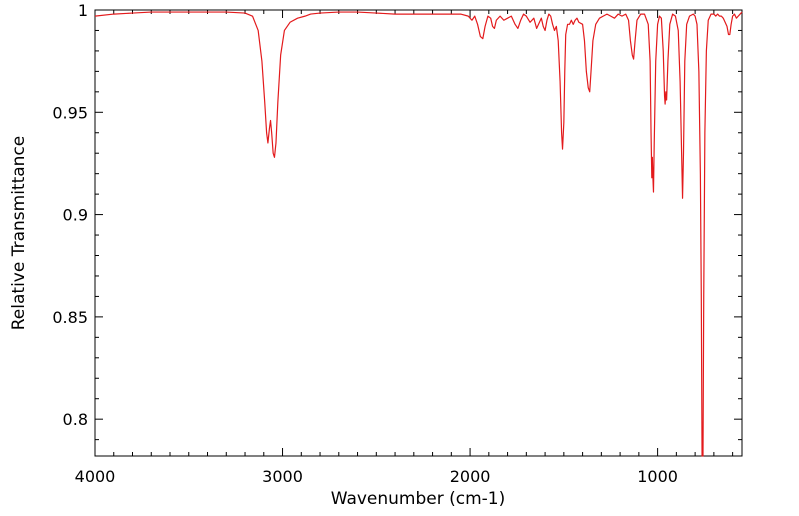 The image size is (799, 516). Describe the element at coordinates (19, 233) in the screenshot. I see `y-axis-label: Relative Transmittance` at that location.